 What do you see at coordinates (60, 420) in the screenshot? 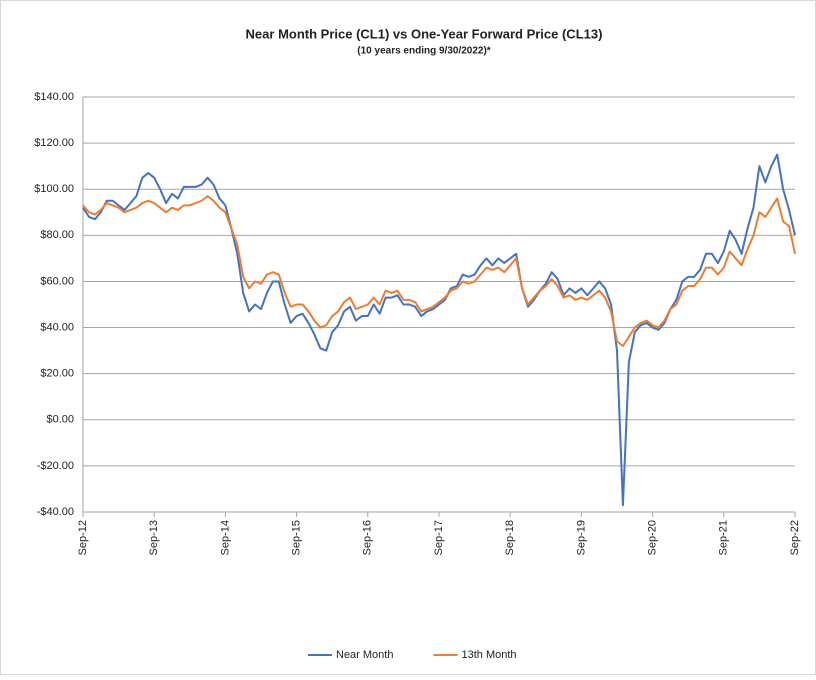
I see `y-tick-label: $0.00` at bounding box center [60, 420].